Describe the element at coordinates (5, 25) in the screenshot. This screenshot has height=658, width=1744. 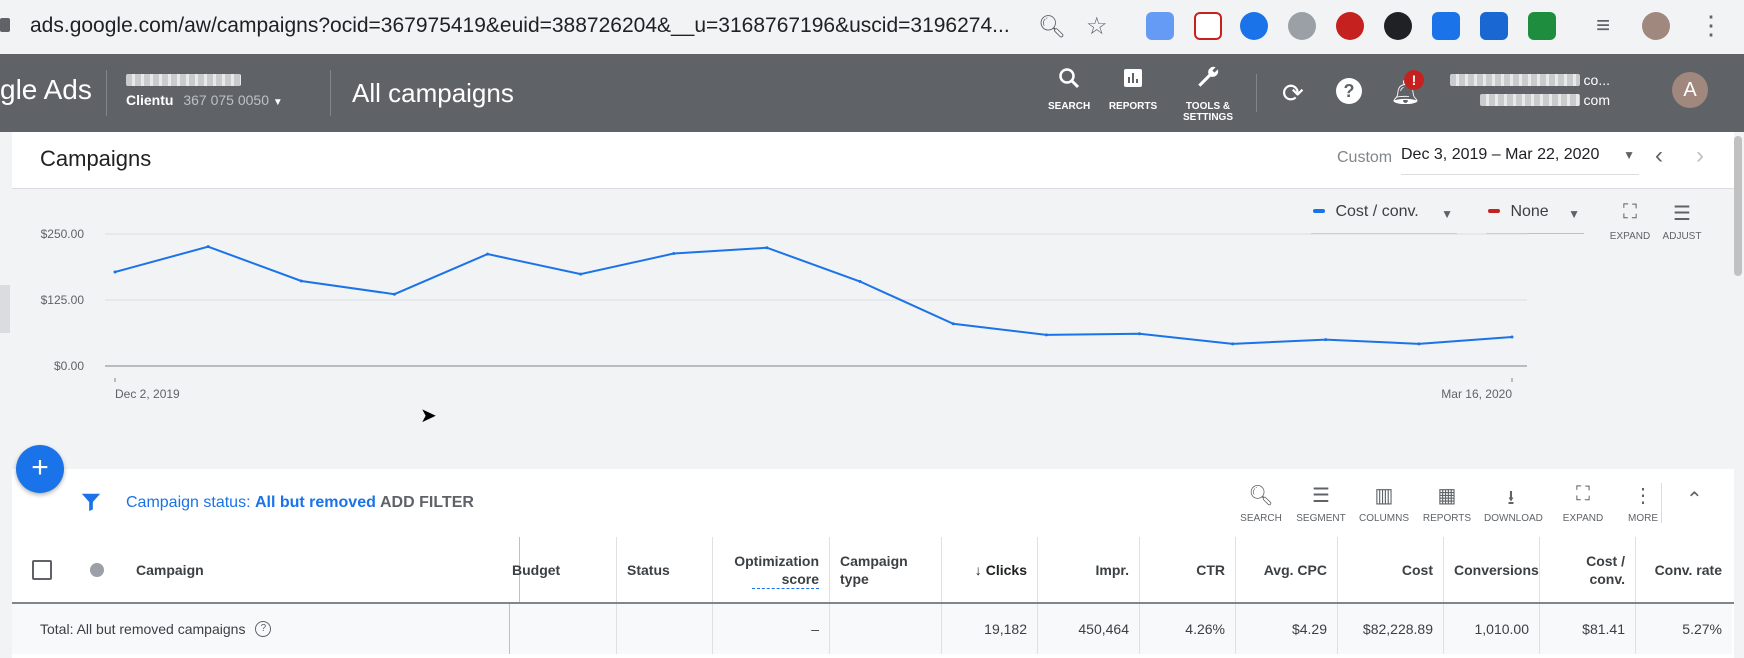
I see `lock-icon` at that location.